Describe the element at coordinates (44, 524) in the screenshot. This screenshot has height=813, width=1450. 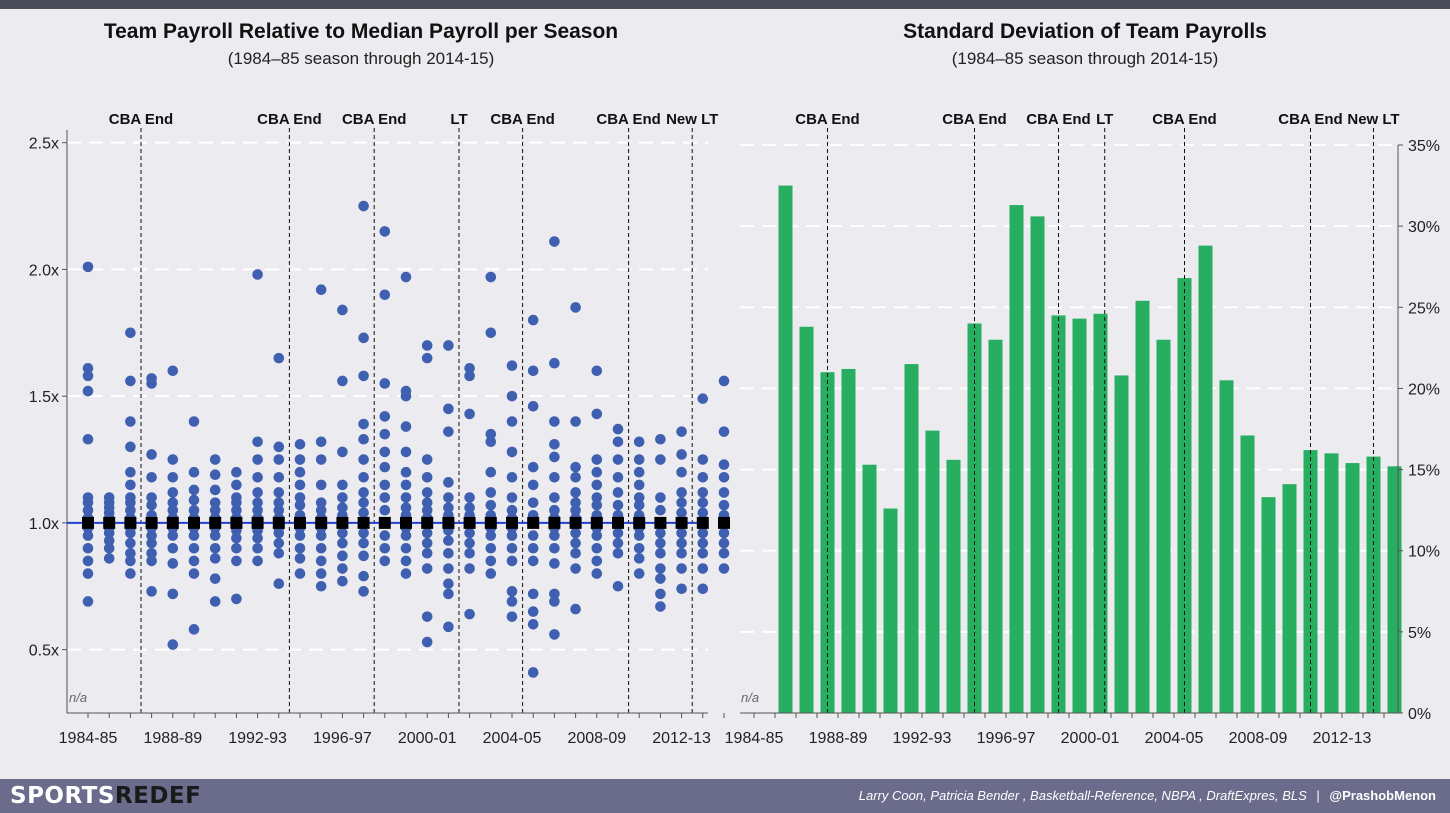
I see `scatter-y-tick-label: 1.0x` at that location.